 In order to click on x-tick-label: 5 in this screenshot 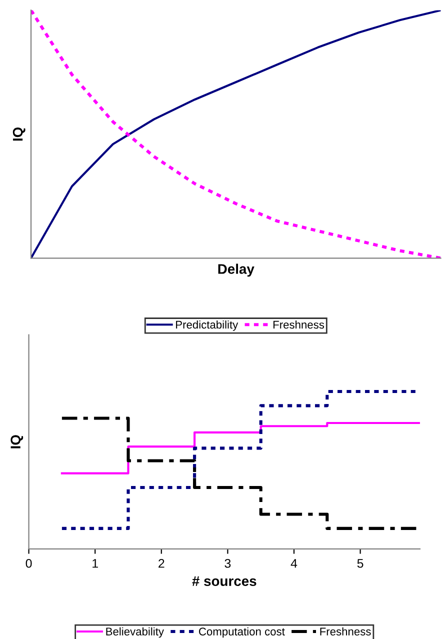, I will do `click(360, 563)`.